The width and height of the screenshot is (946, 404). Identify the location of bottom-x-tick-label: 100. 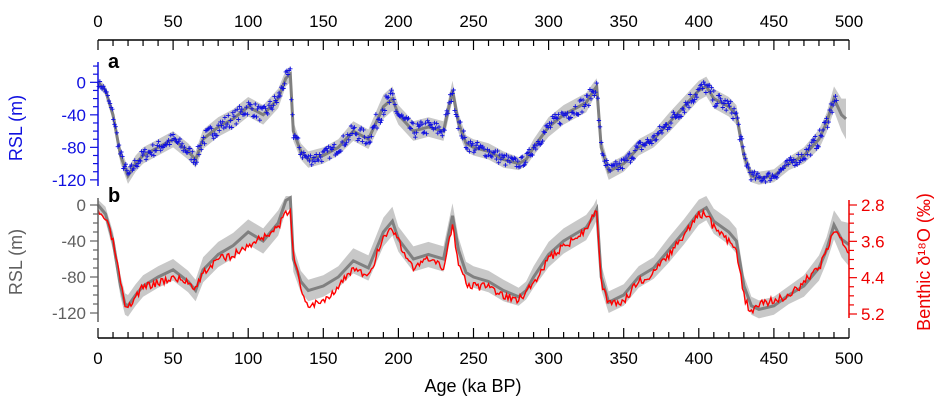
(248, 358).